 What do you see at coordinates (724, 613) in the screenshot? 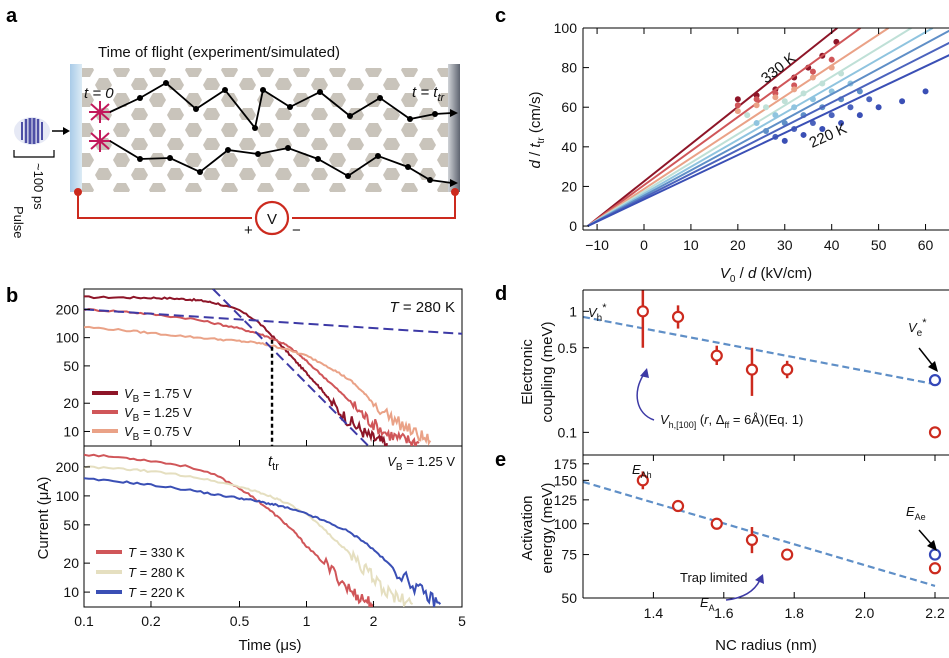
I see `x-tick-label: 1.6` at bounding box center [724, 613].